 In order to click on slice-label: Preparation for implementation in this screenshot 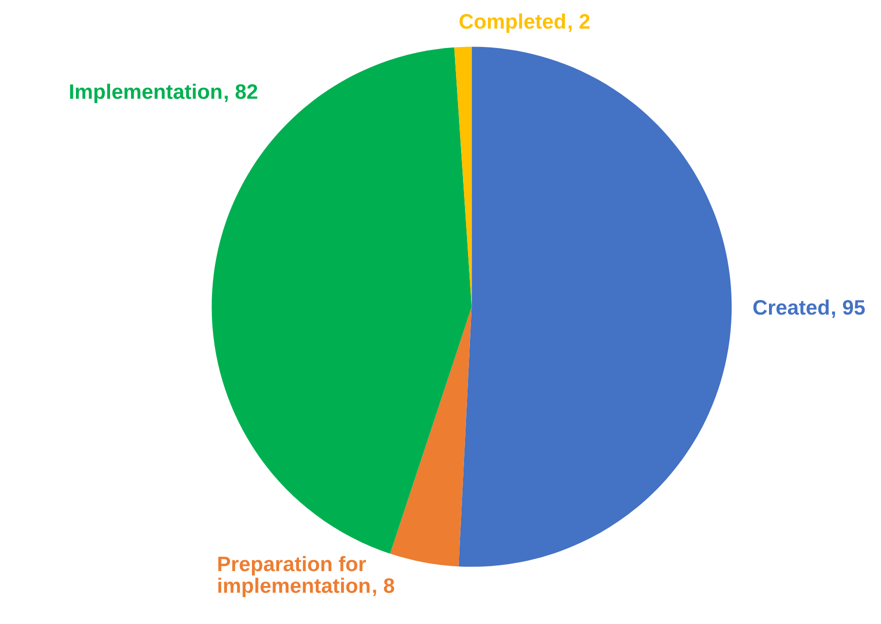, I will do `click(294, 577)`.